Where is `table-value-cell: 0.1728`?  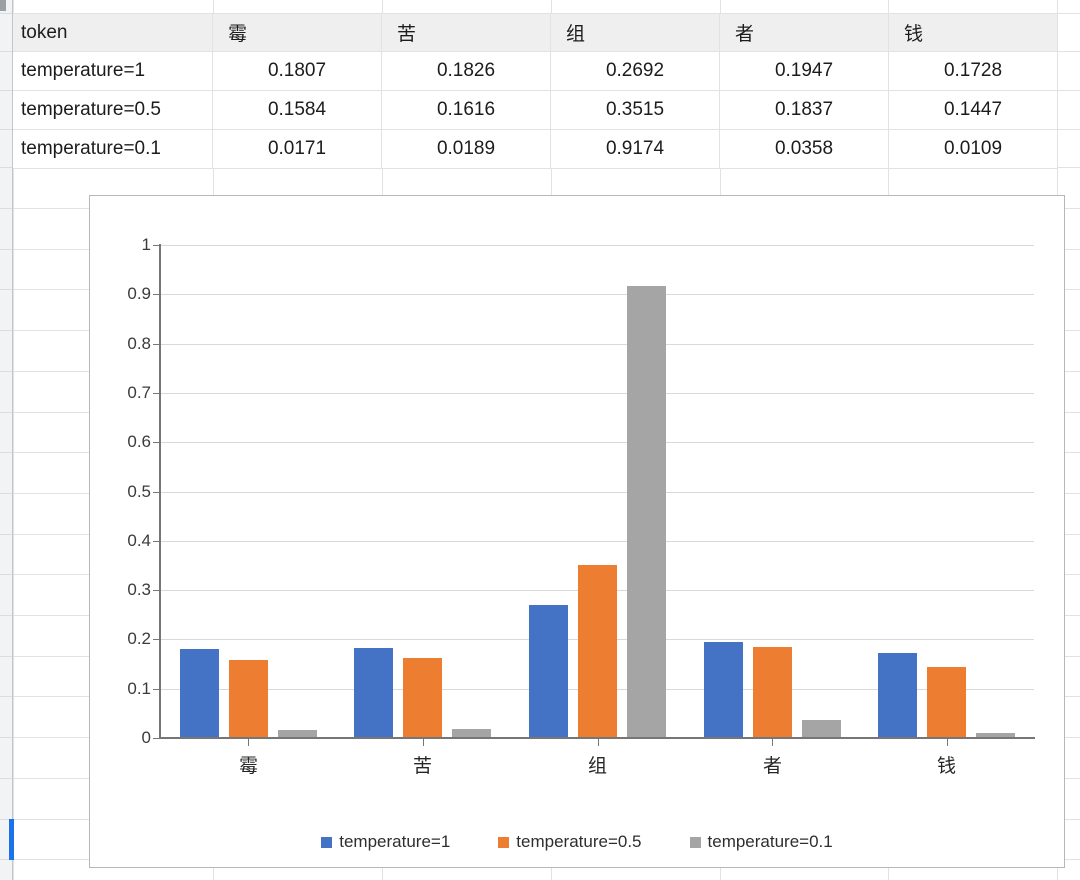 table-value-cell: 0.1728 is located at coordinates (973, 71).